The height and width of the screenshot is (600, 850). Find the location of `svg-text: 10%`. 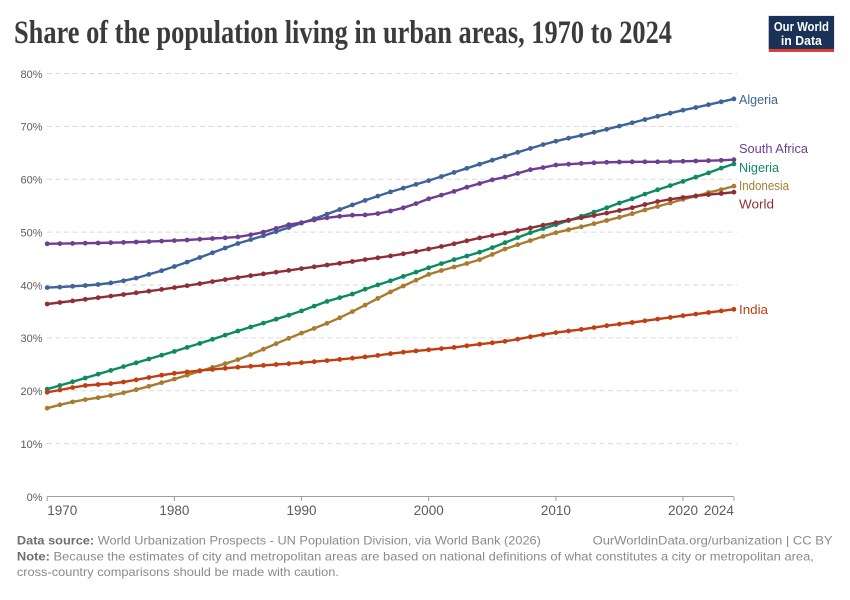

svg-text: 10% is located at coordinates (31, 445).